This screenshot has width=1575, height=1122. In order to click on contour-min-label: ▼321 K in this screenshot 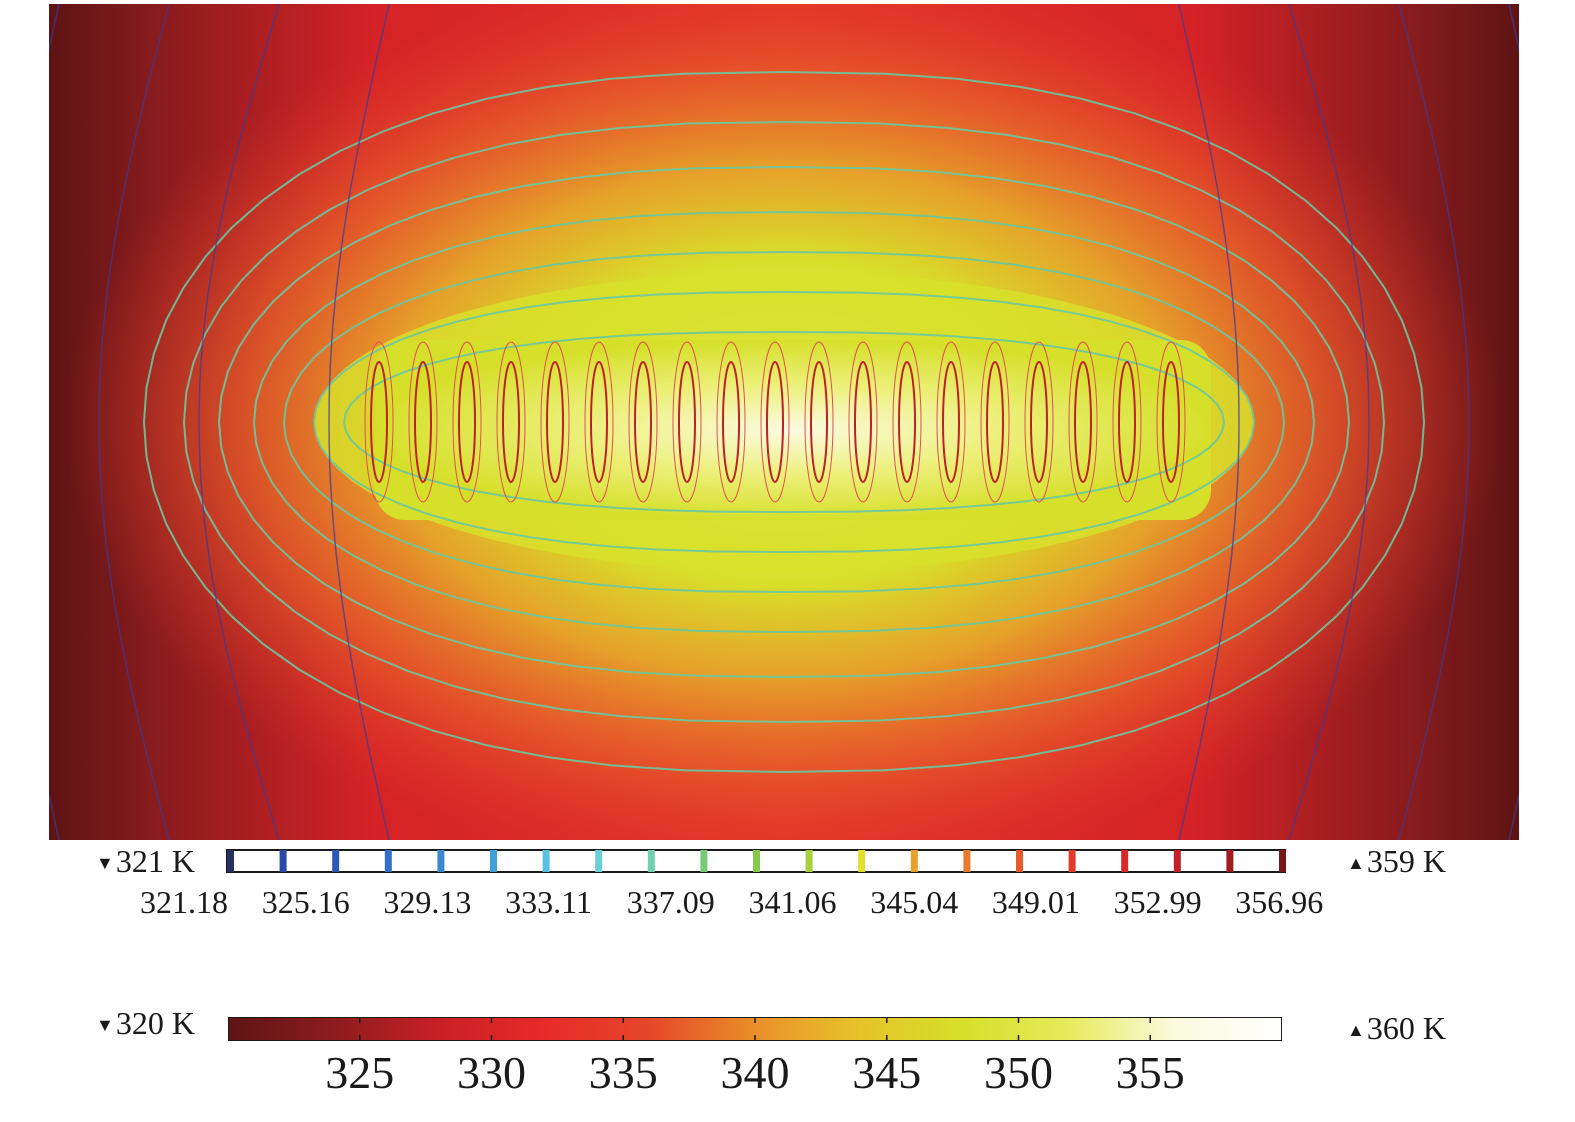, I will do `click(145, 861)`.